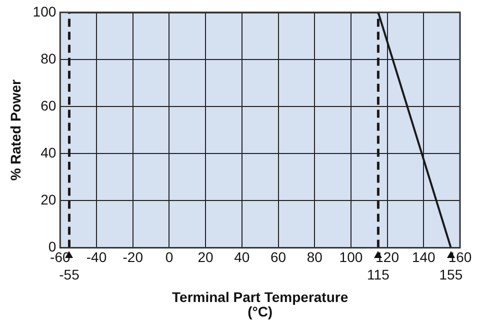 The height and width of the screenshot is (320, 480). I want to click on annotation: 155, so click(451, 274).